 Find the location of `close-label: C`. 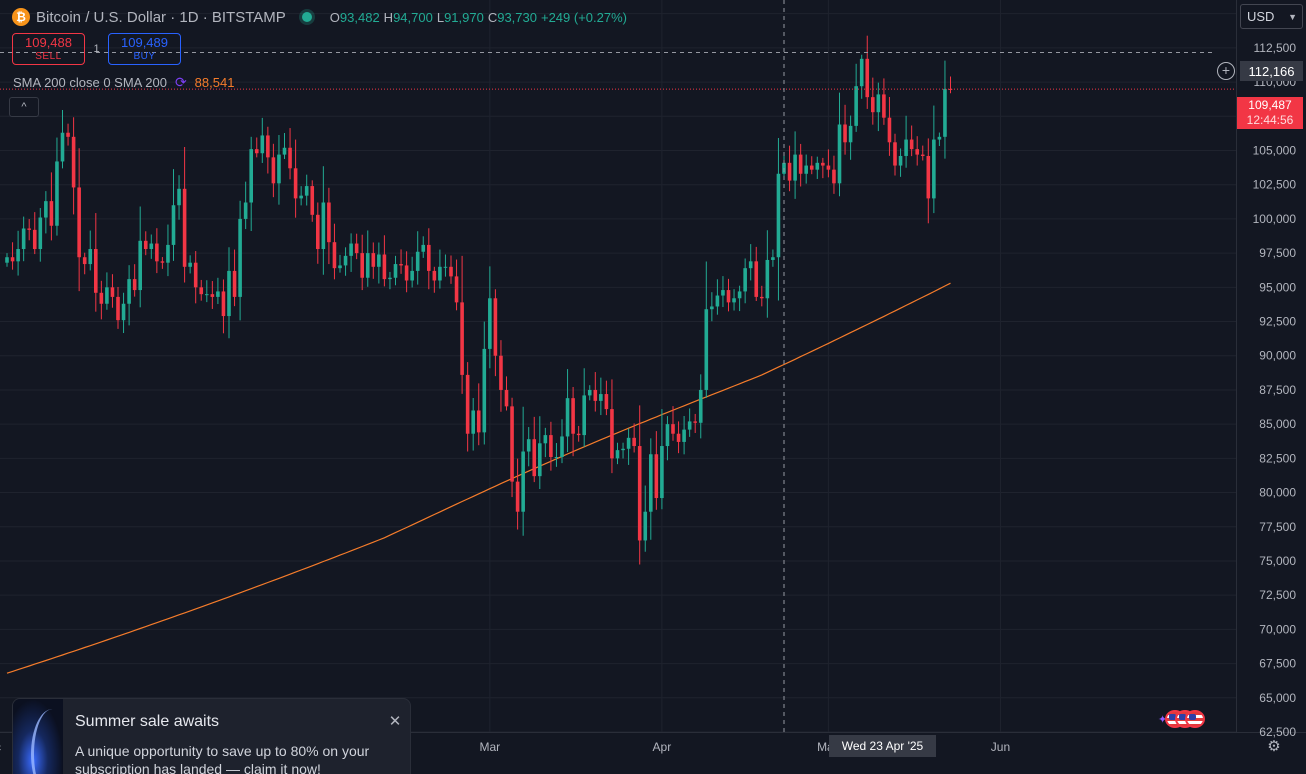

close-label: C is located at coordinates (492, 17).